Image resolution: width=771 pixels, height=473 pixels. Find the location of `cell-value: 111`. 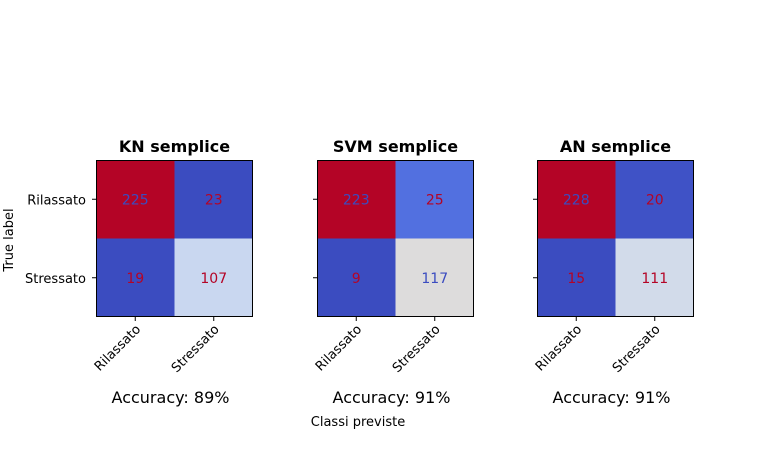

cell-value: 111 is located at coordinates (654, 279).